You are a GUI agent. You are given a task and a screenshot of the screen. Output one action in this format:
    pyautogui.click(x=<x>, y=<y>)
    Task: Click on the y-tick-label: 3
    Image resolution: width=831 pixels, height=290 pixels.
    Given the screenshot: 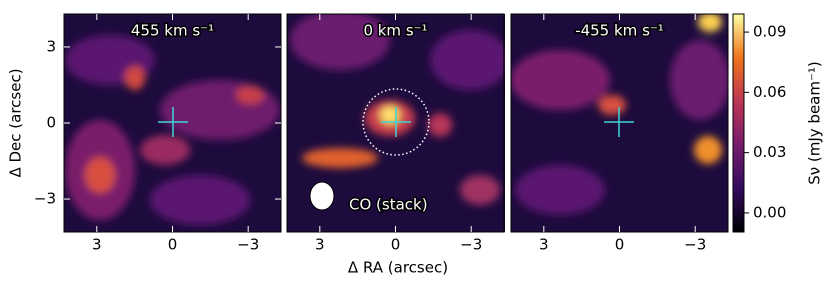 What is the action you would take?
    pyautogui.click(x=51, y=46)
    